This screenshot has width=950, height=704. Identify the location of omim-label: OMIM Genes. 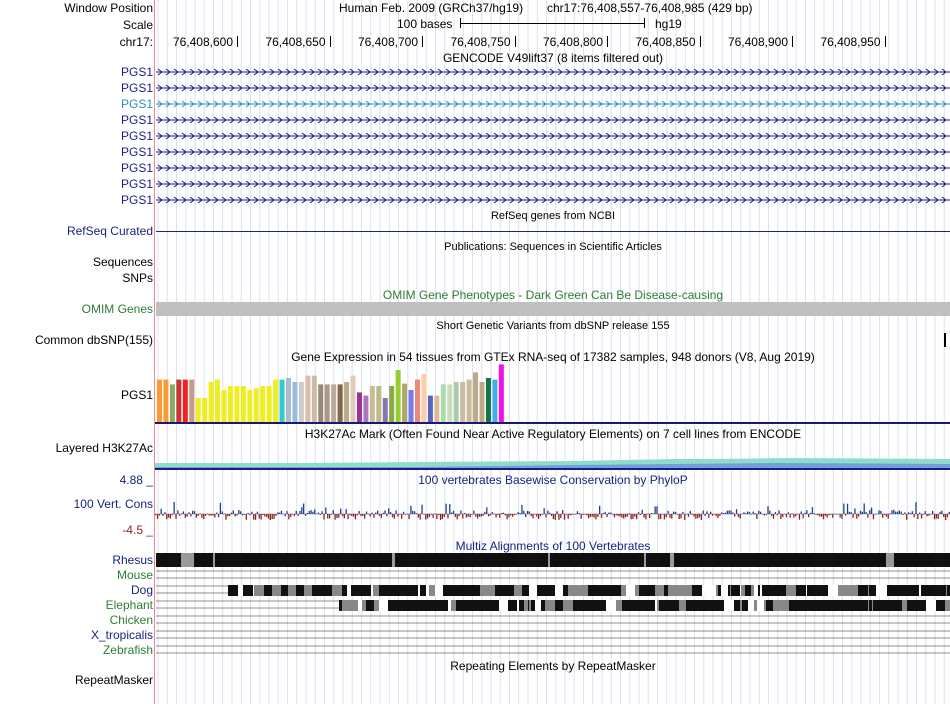
(117, 309).